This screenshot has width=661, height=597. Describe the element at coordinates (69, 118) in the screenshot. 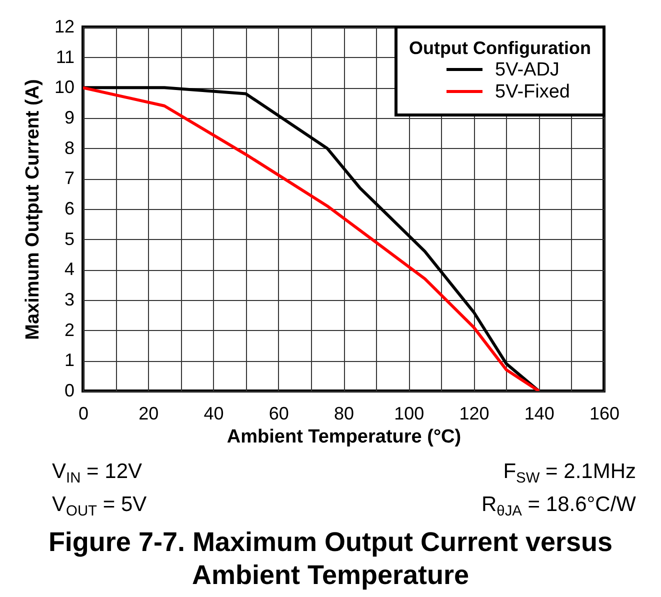

I see `y-tick-label: 9` at that location.